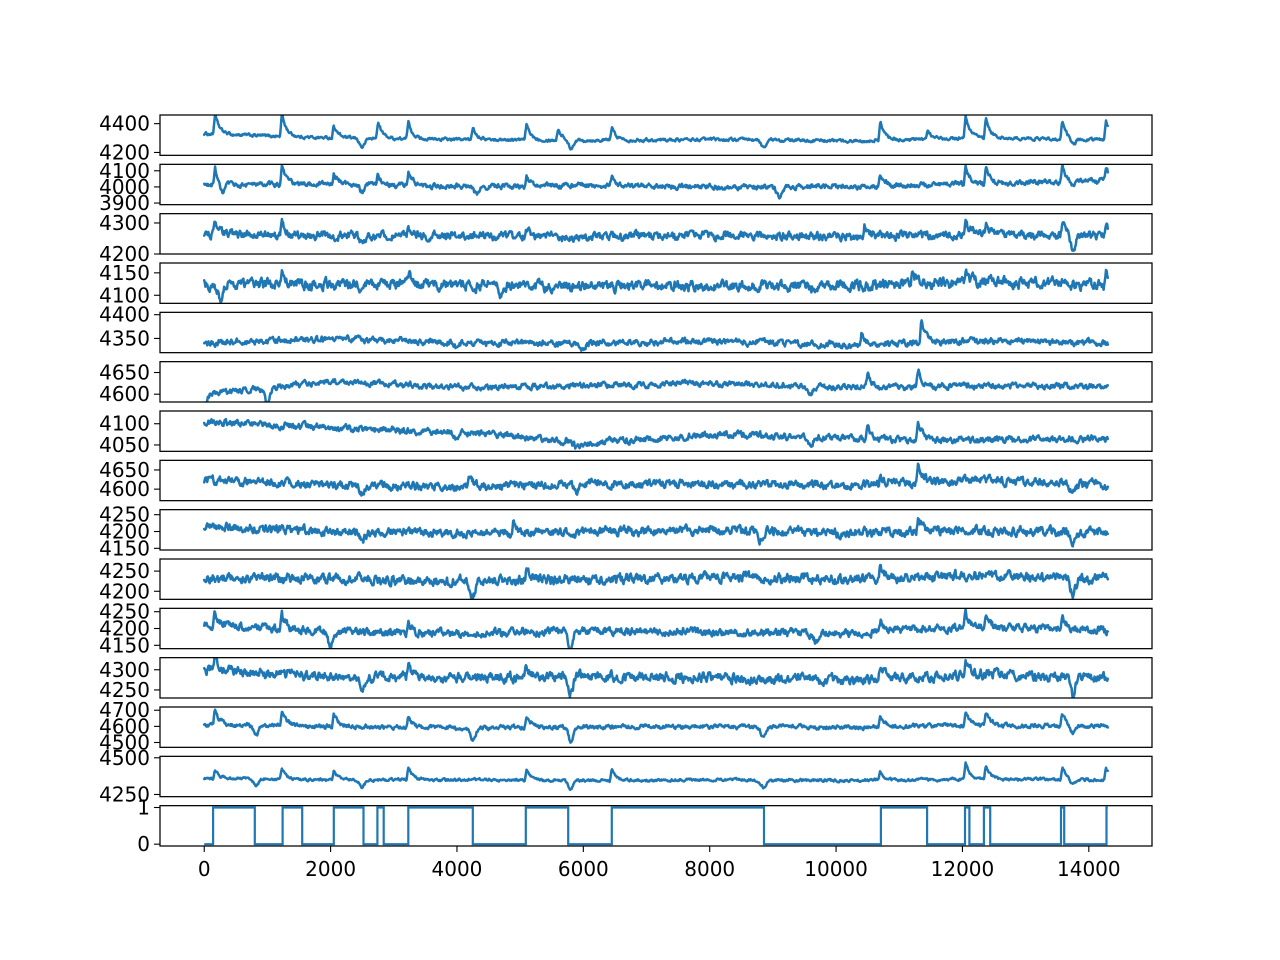 This screenshot has height=960, width=1280. What do you see at coordinates (124, 187) in the screenshot?
I see `ytick-label: 4000` at bounding box center [124, 187].